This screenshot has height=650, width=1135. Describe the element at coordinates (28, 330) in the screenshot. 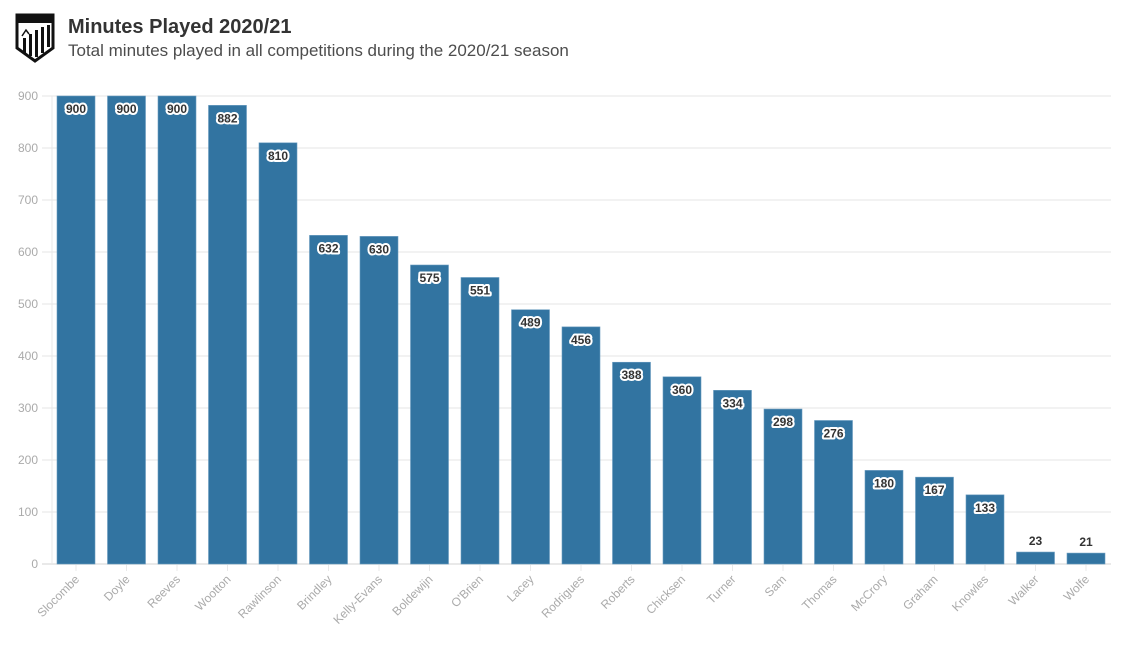

I see `y-axis: 0 100 200 300 400 500 600 700 800 900` at that location.